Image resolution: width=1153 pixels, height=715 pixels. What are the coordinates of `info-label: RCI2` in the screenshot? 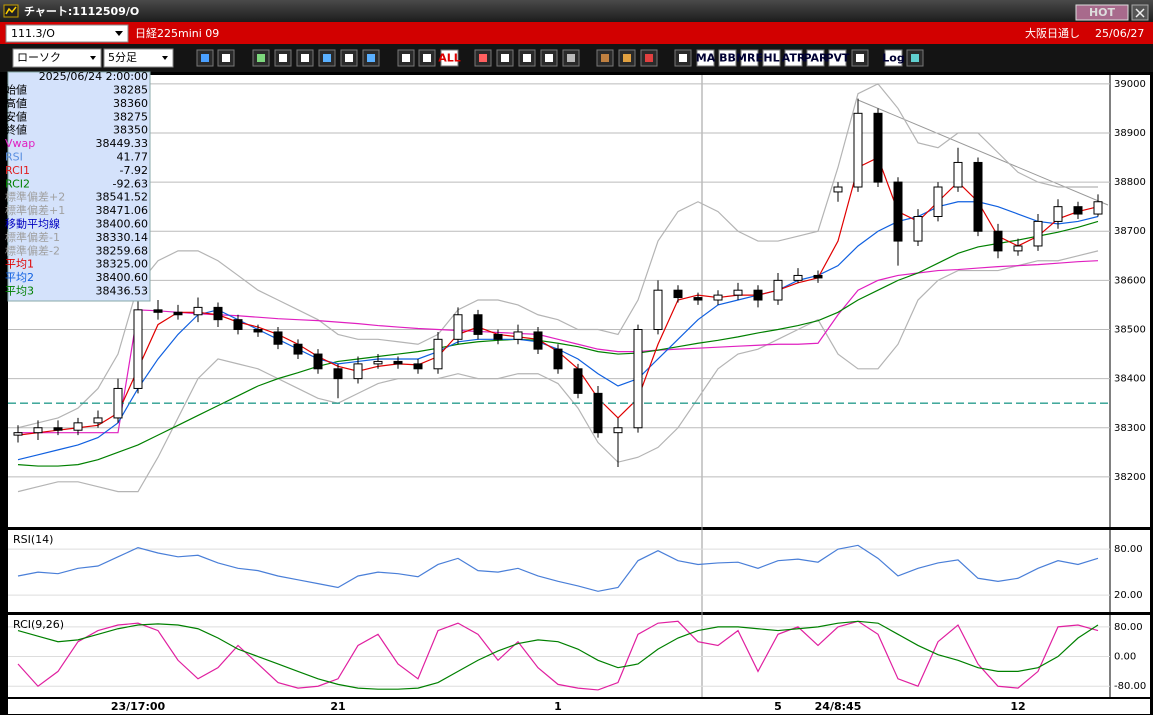 It's located at (17, 183).